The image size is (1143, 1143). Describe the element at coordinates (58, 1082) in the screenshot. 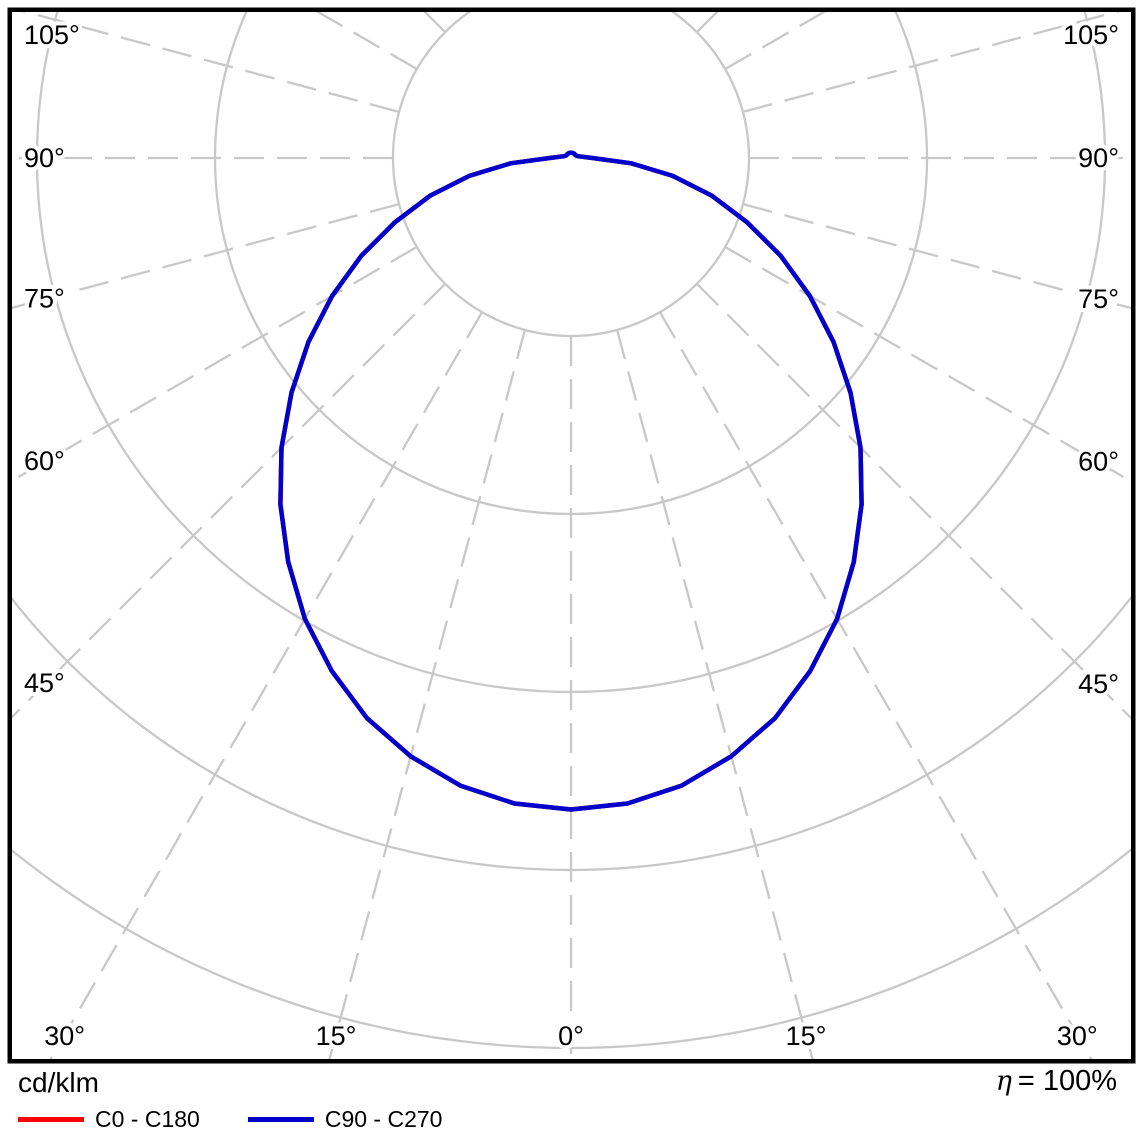

I see `unit-label: cd/klm` at that location.